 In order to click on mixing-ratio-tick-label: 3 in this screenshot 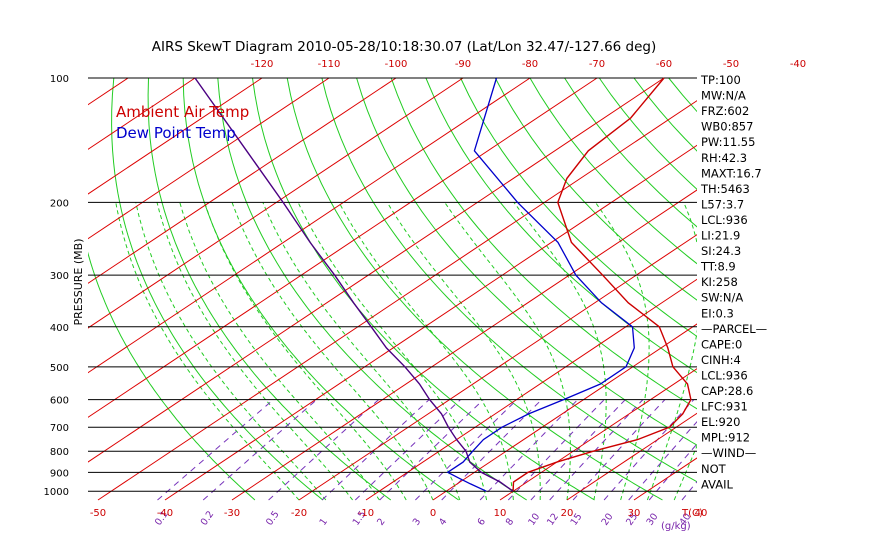, I will do `click(417, 521)`.